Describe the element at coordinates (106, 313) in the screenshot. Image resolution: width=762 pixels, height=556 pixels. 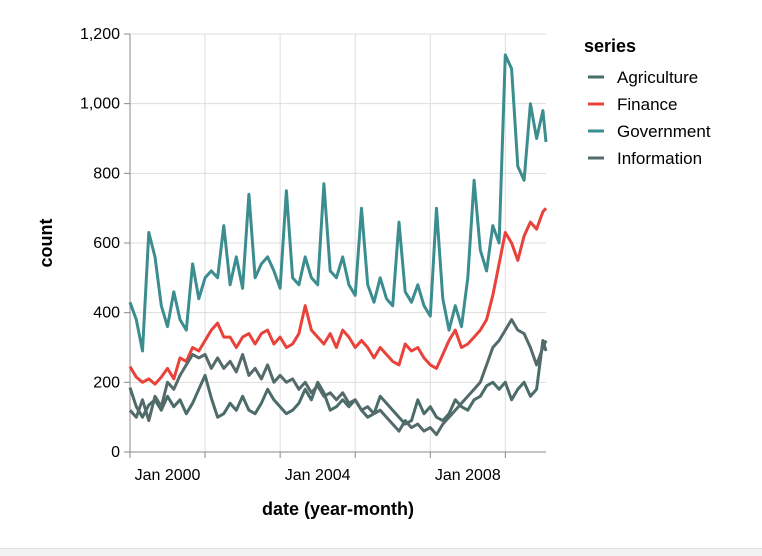
I see `y-tick-label: 400` at that location.